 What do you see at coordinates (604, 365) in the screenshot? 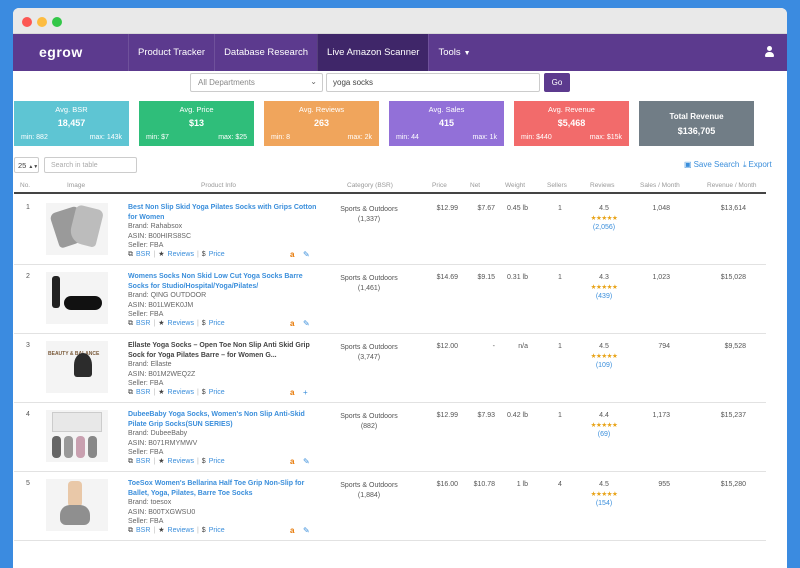
I see `review-count-link: (109)` at bounding box center [604, 365].